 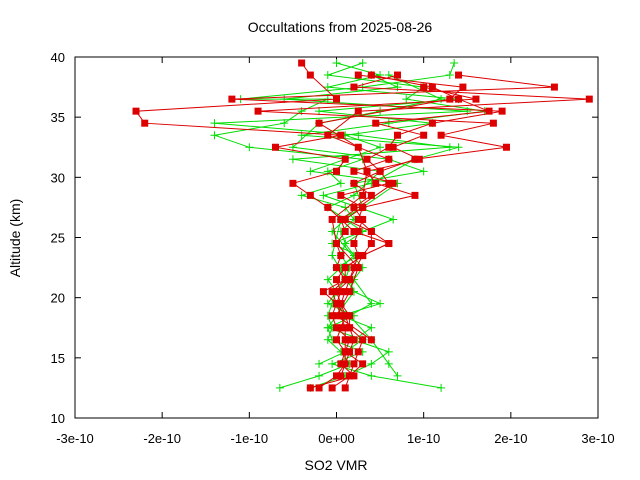 I want to click on x-tick-label: 1e-10, so click(x=423, y=438).